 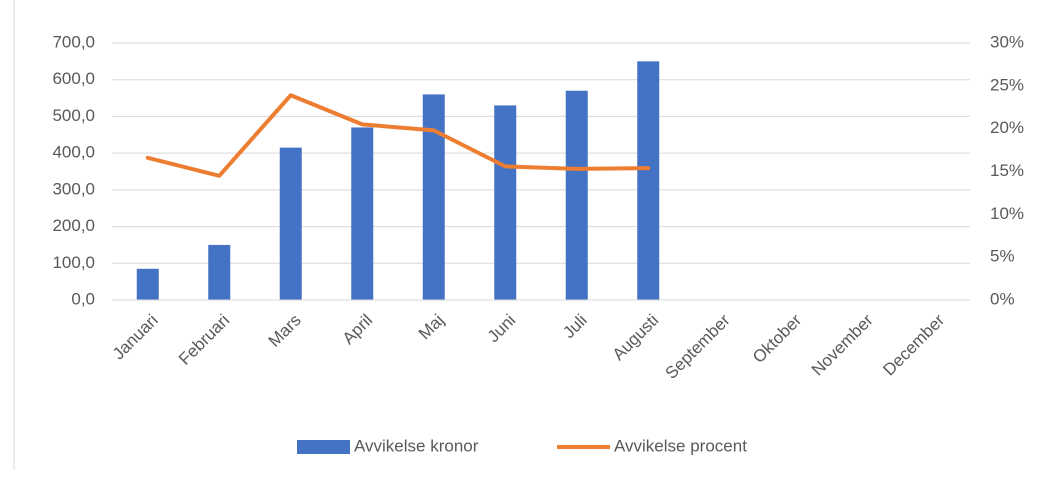 What do you see at coordinates (1002, 298) in the screenshot?
I see `y2-tick-label: 0%` at bounding box center [1002, 298].